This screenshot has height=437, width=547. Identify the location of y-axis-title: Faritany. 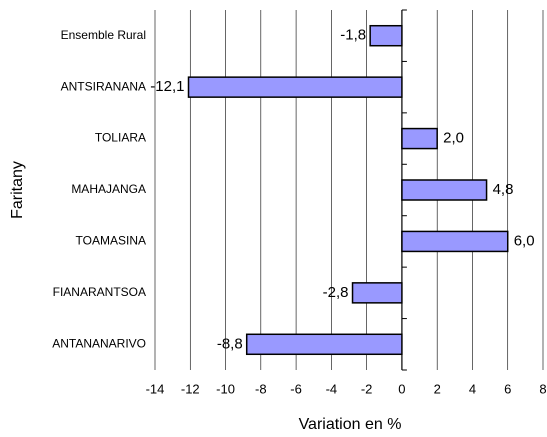
(17, 190).